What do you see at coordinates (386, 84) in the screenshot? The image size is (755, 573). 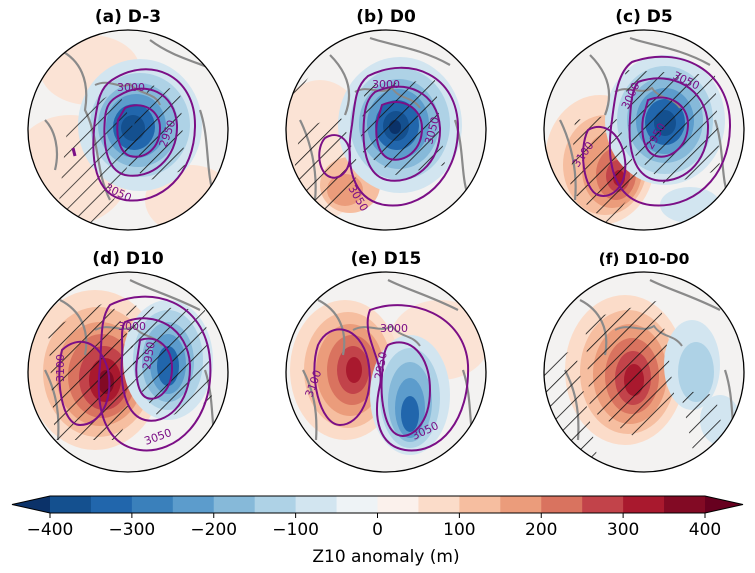 I see `panel-b-contour-label: 3000` at bounding box center [386, 84].